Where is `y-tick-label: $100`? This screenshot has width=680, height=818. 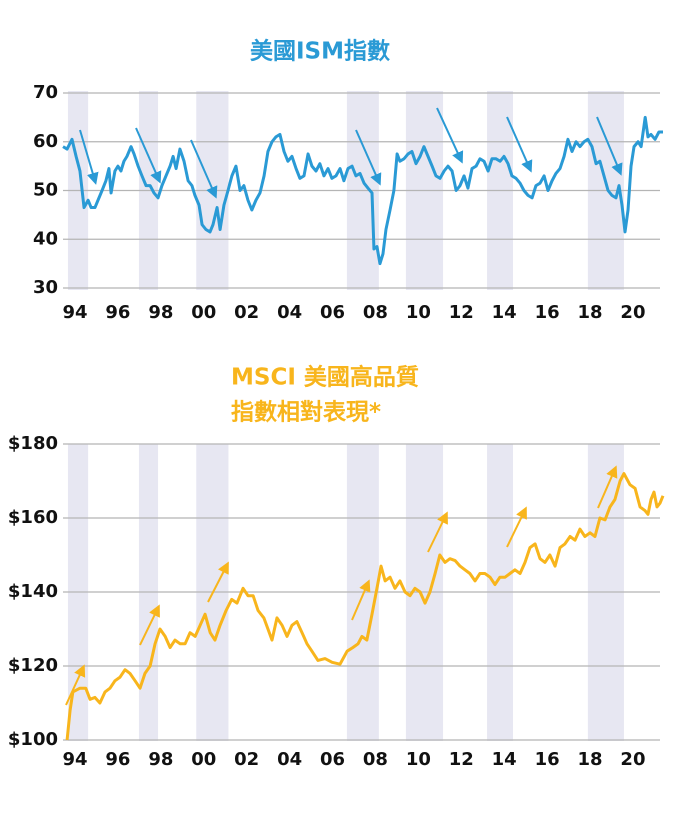
y-tick-label: $100 is located at coordinates (33, 739).